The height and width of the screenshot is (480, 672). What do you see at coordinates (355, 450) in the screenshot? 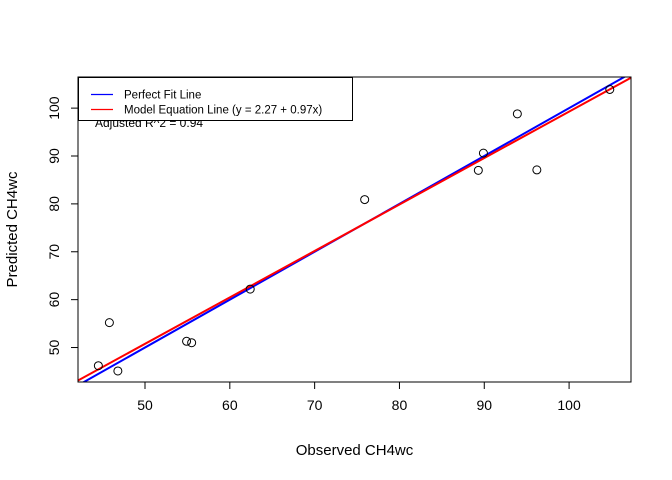
I see `x-axis-title: Observed CH4wc` at bounding box center [355, 450].